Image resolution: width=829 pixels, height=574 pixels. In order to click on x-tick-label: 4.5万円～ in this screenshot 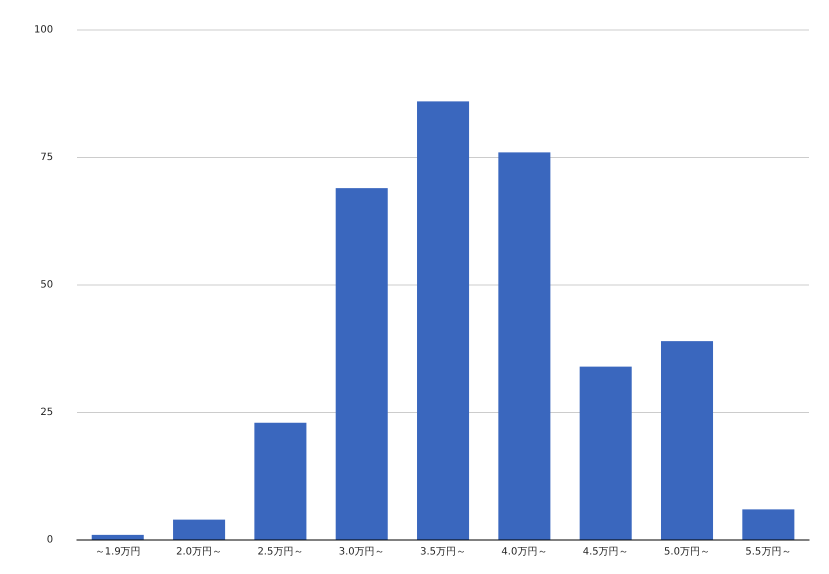, I will do `click(605, 552)`.